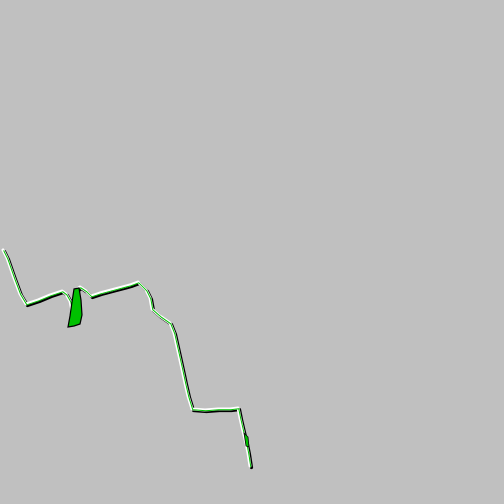 This screenshot has height=504, width=504. I want to click on route-small-feature, so click(246, 439).